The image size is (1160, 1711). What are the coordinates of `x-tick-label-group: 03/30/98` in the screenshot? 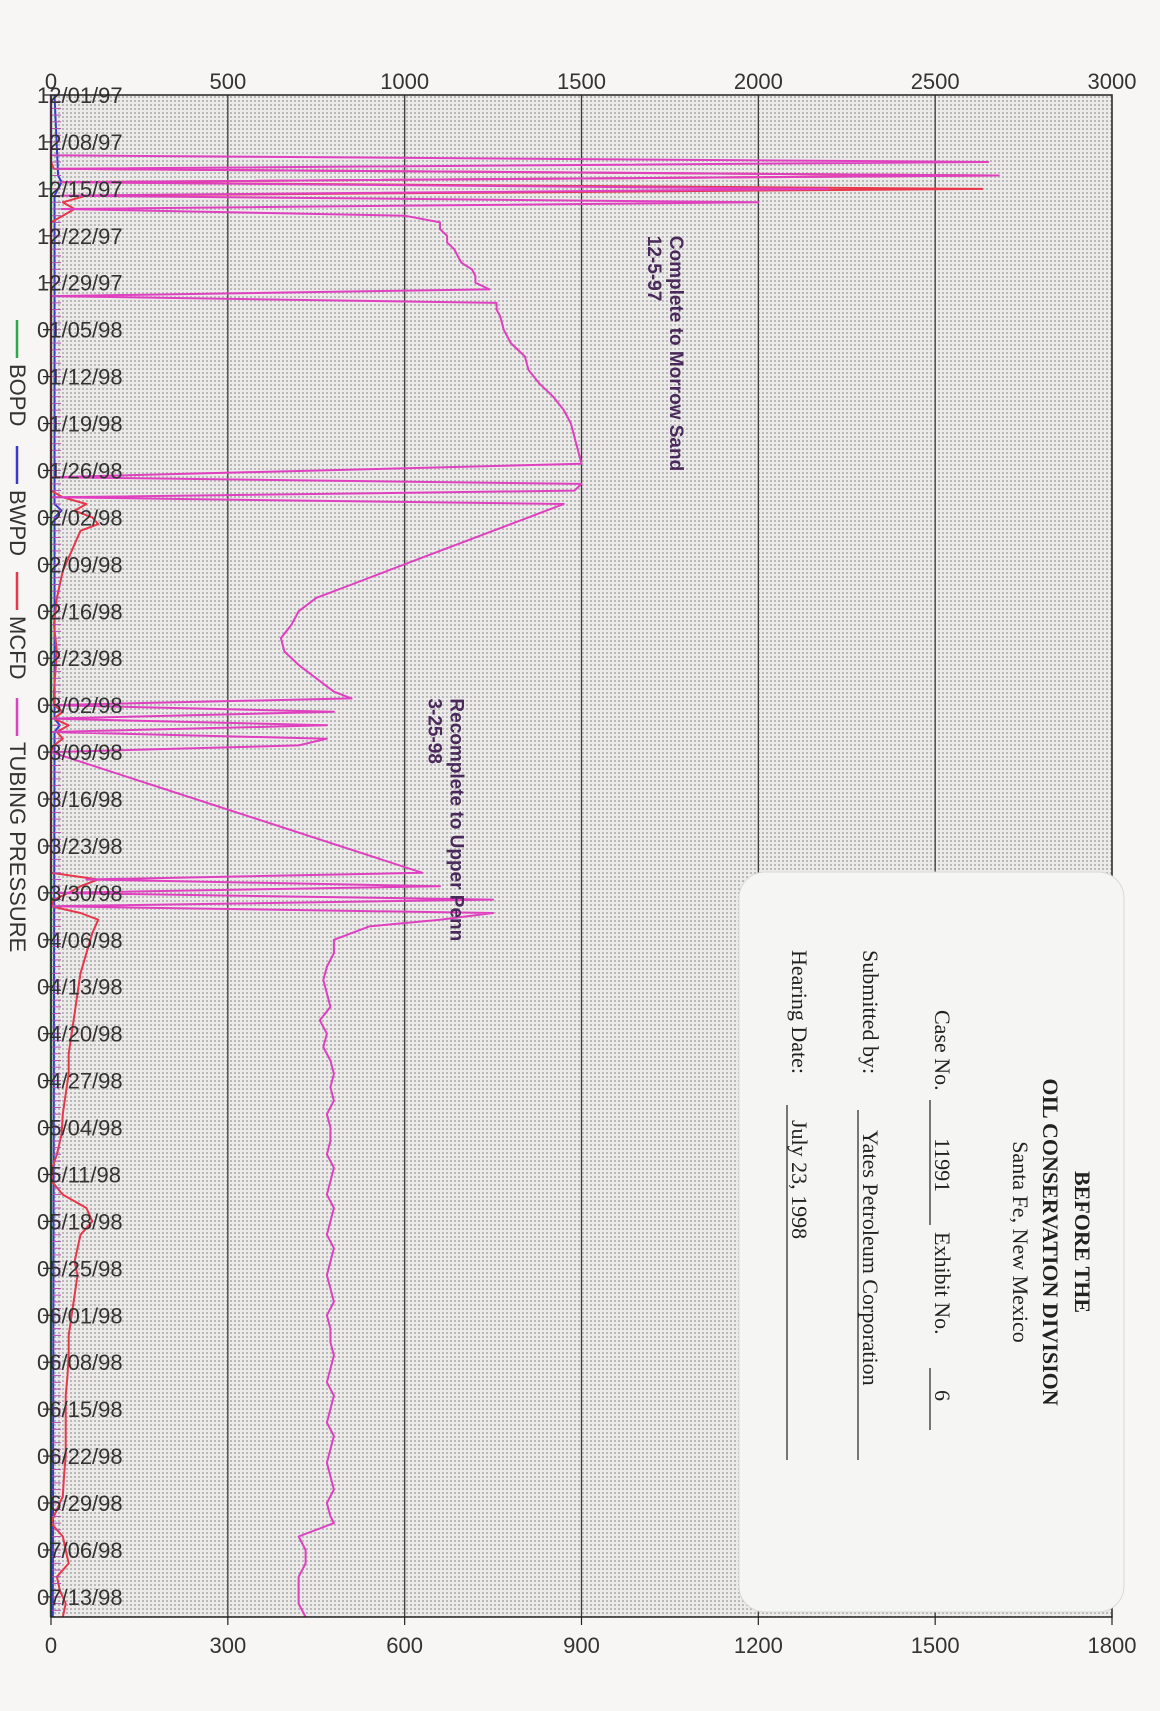 It's located at (80, 893).